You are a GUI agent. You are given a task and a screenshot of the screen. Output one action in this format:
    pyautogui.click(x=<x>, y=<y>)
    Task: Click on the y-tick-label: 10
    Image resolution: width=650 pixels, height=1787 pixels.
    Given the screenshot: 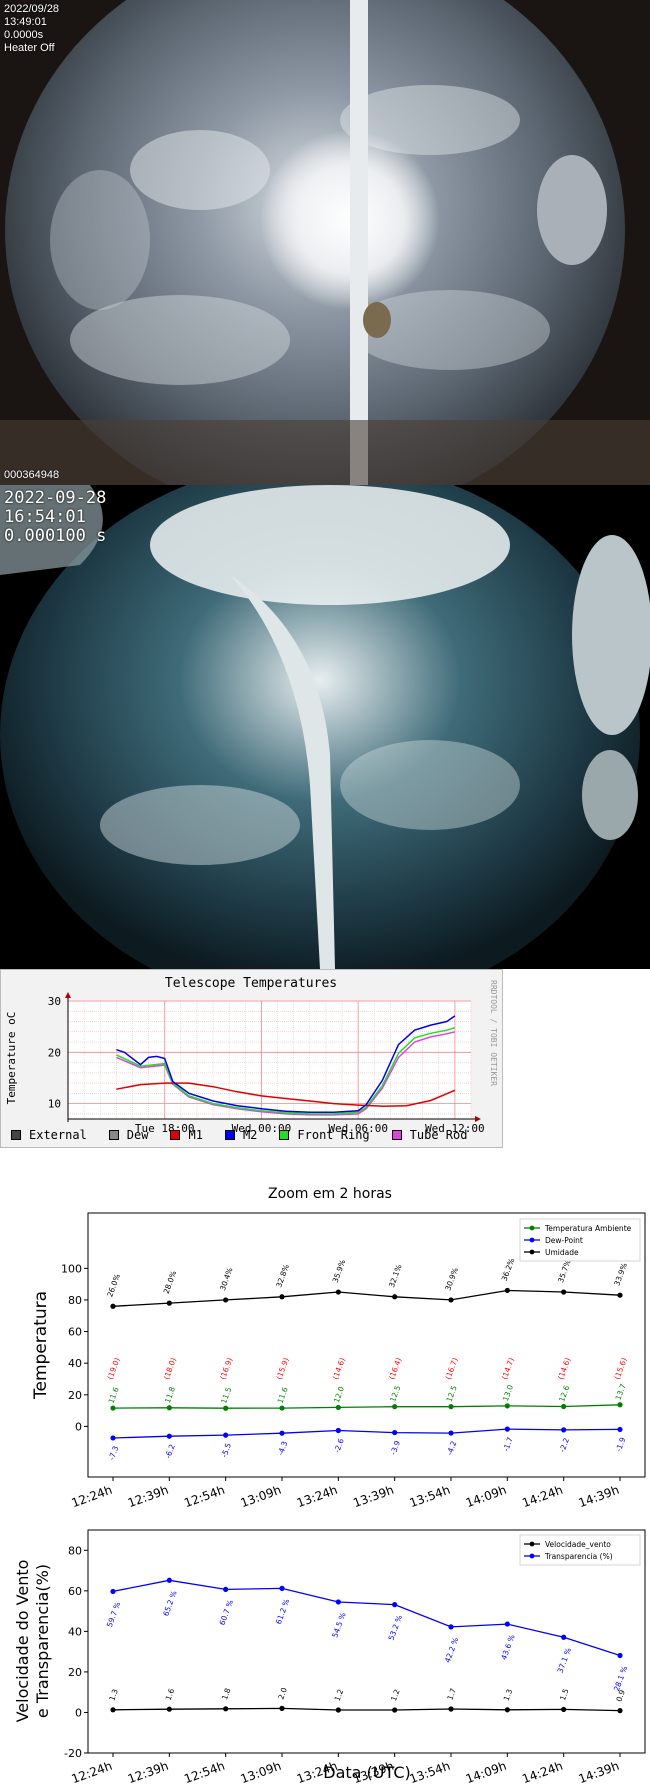 What is the action you would take?
    pyautogui.click(x=54, y=1104)
    